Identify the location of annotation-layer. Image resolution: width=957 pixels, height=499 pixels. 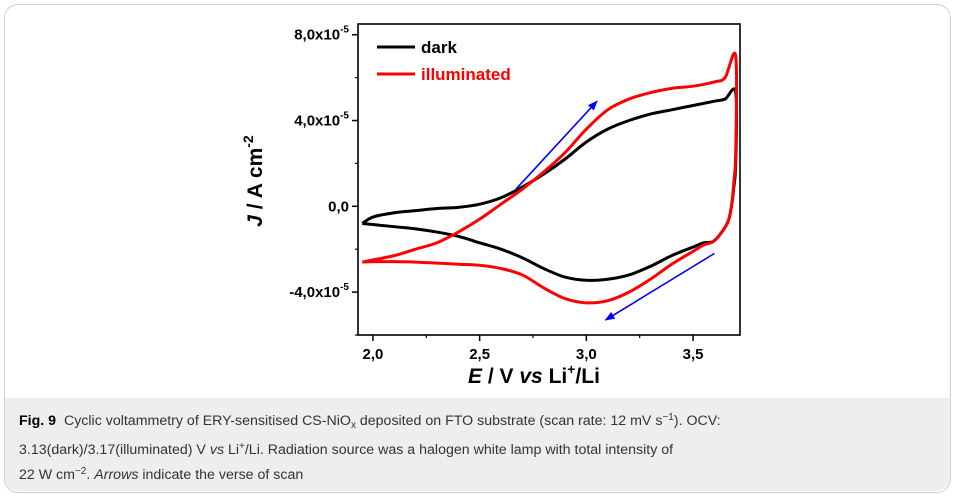
(615, 210).